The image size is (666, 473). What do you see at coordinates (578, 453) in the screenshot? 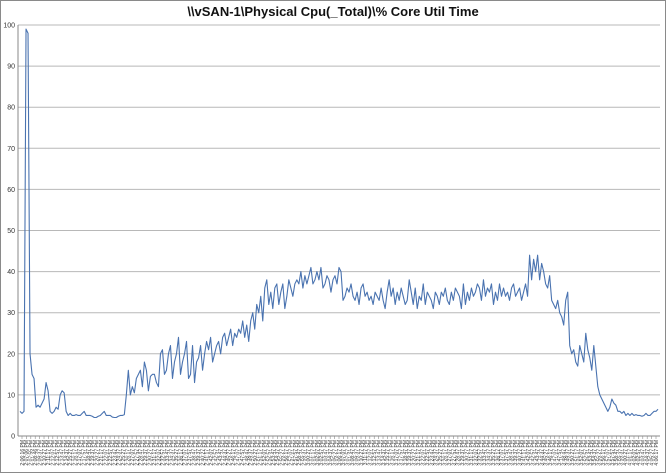
I see `x-tick-label: 3:51:17 PM` at bounding box center [578, 453].